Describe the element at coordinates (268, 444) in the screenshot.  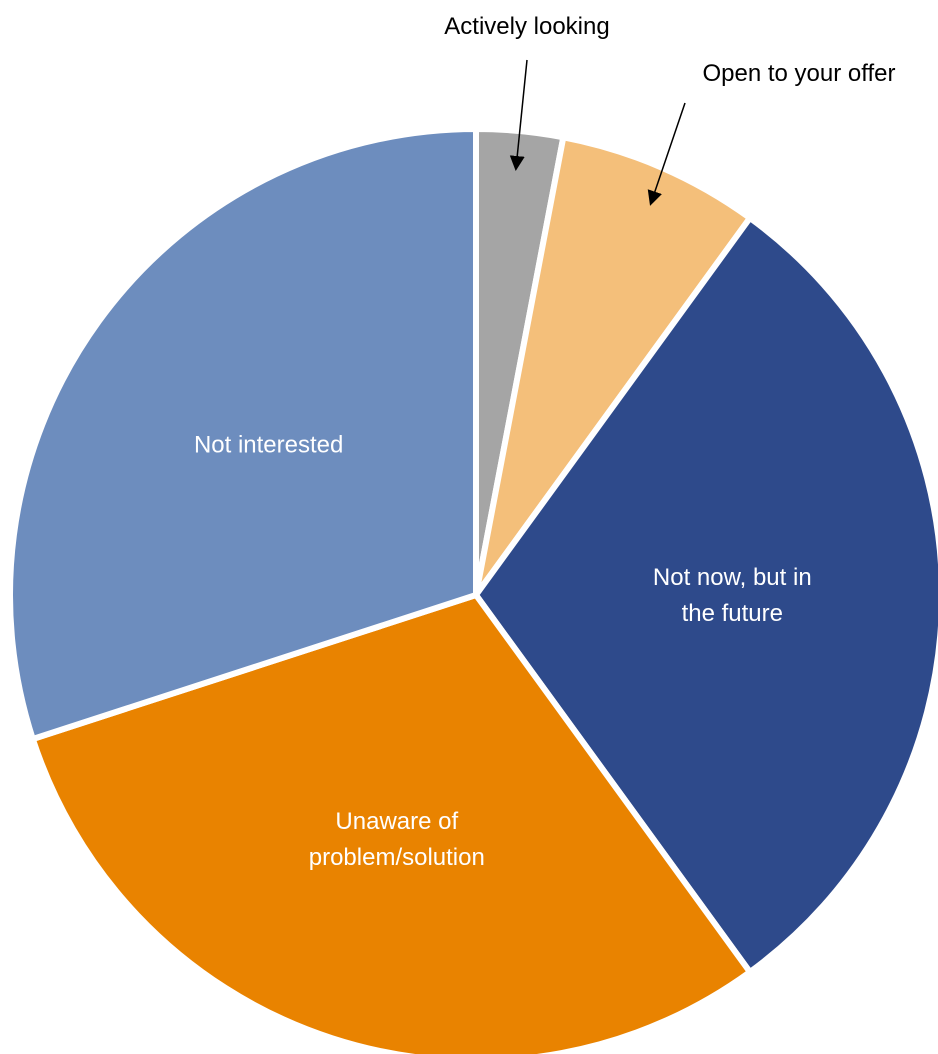
I see `slice-label-not-interested: Not interested` at that location.